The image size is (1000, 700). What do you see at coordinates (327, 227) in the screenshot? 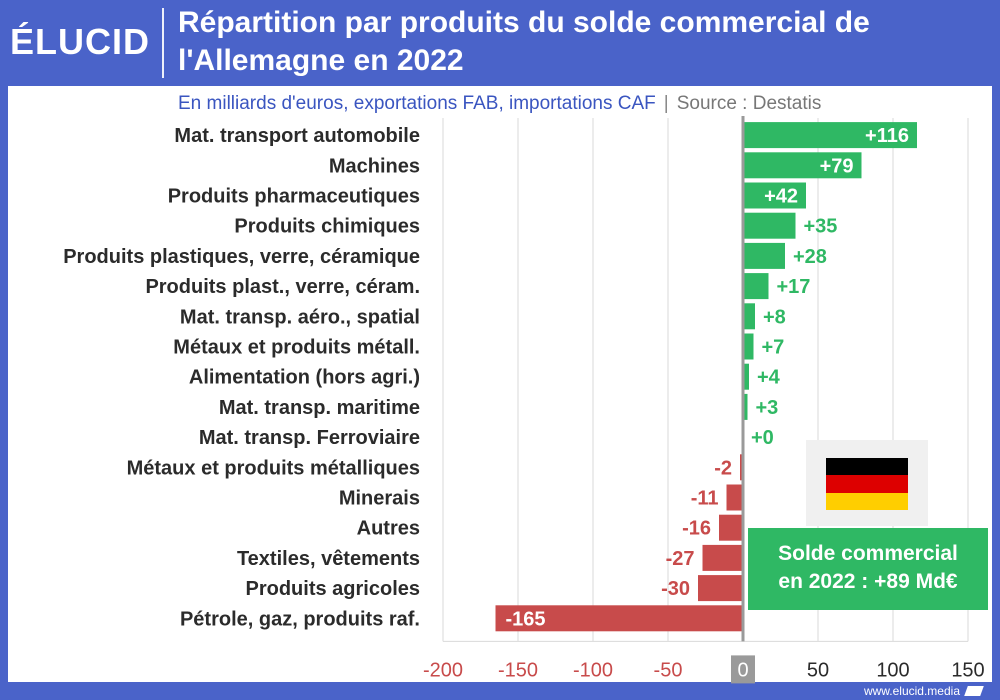
I see `category-label: Produits chimiques` at bounding box center [327, 227].